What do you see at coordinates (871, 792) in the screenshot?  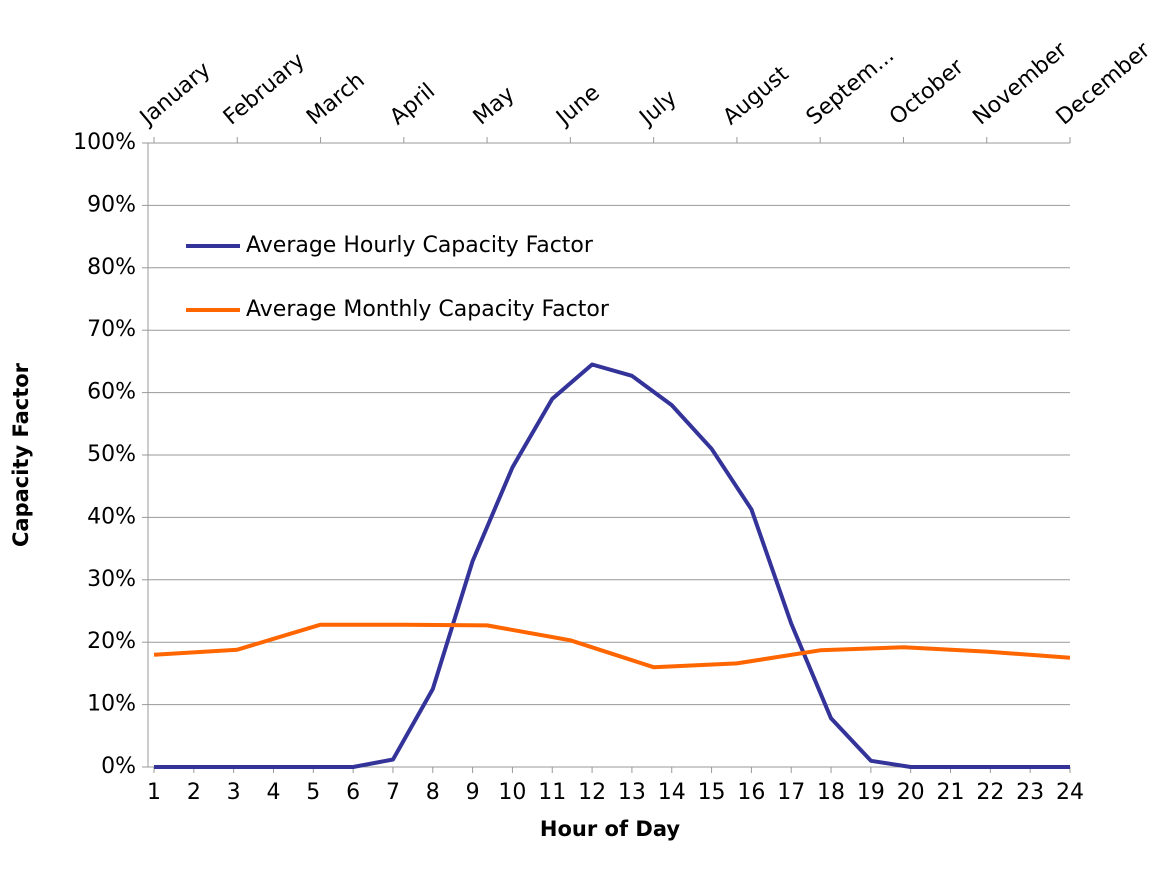 I see `x-tick-label: 19` at bounding box center [871, 792].